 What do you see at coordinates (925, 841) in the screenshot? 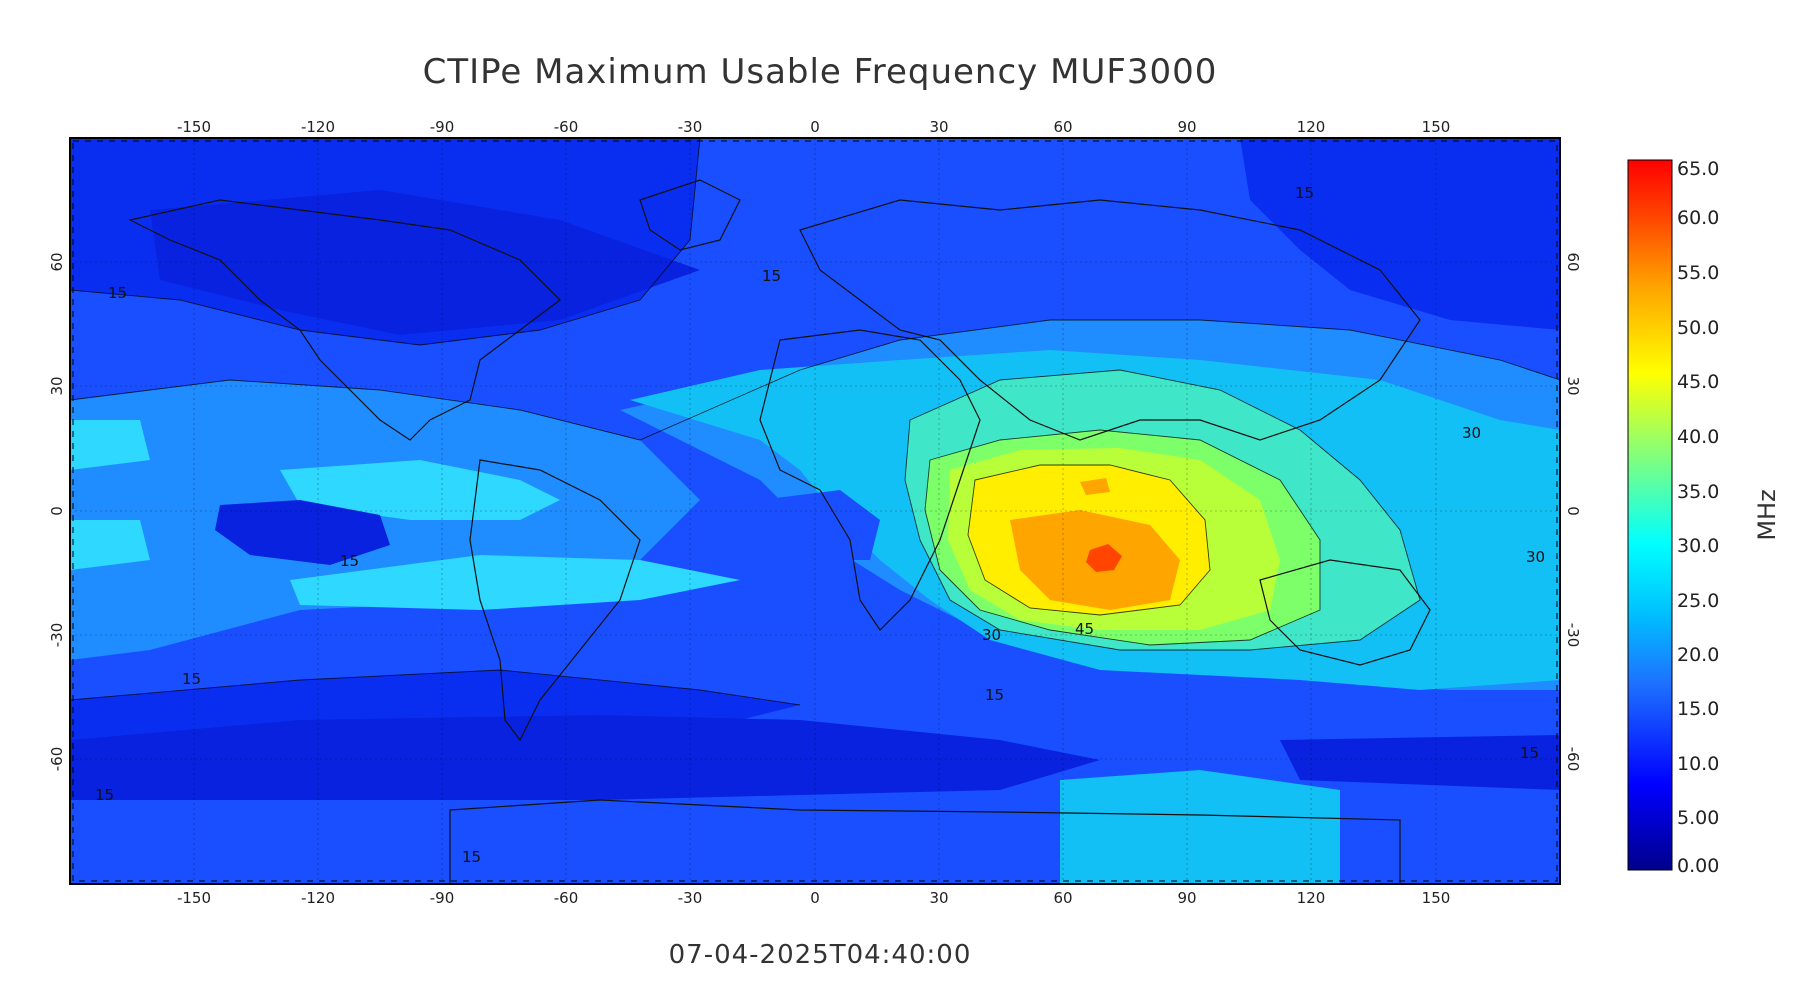
I see `antarctica-outline` at bounding box center [925, 841].